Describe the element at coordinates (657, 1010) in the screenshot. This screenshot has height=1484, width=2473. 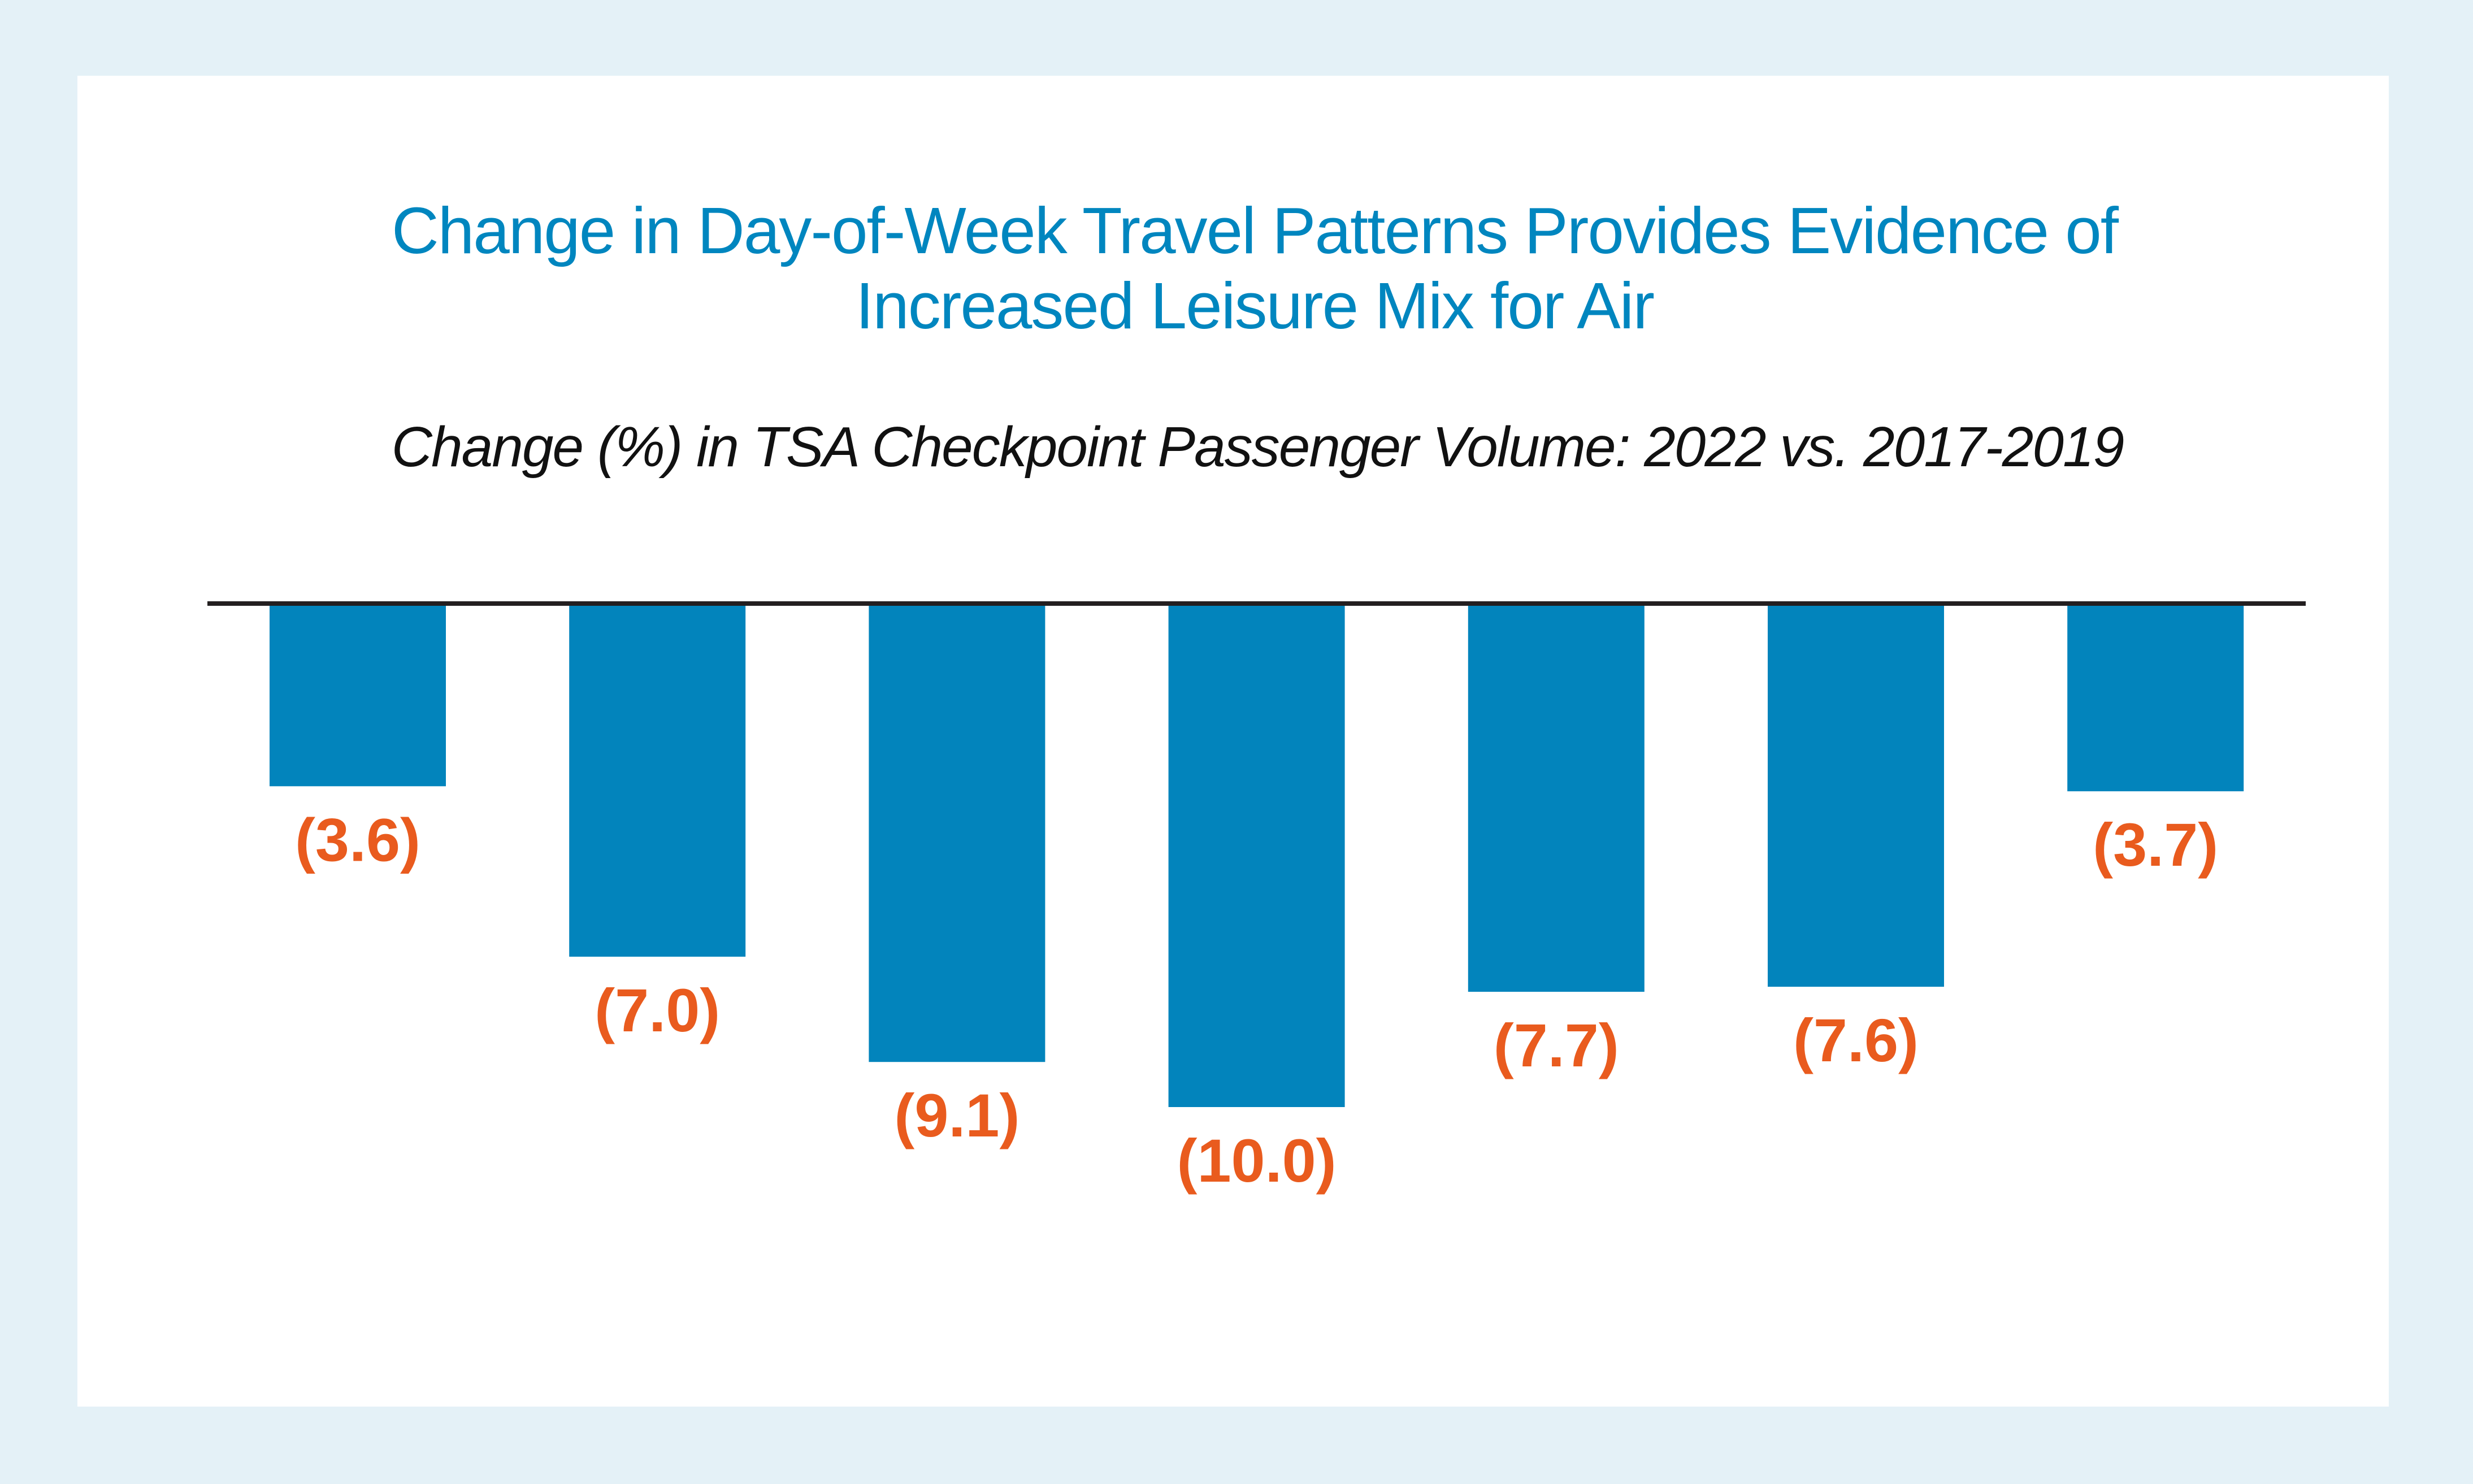
I see `data-label-2: (7.0)` at that location.